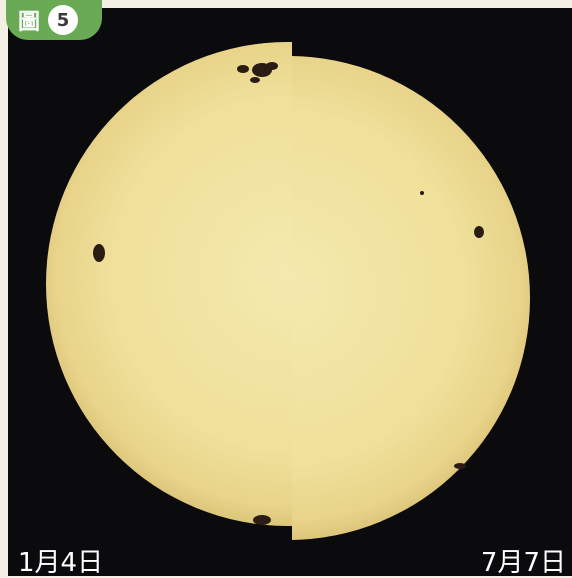 Image resolution: width=572 pixels, height=578 pixels. What do you see at coordinates (523, 563) in the screenshot?
I see `caption-right-date: 7月7日` at bounding box center [523, 563].